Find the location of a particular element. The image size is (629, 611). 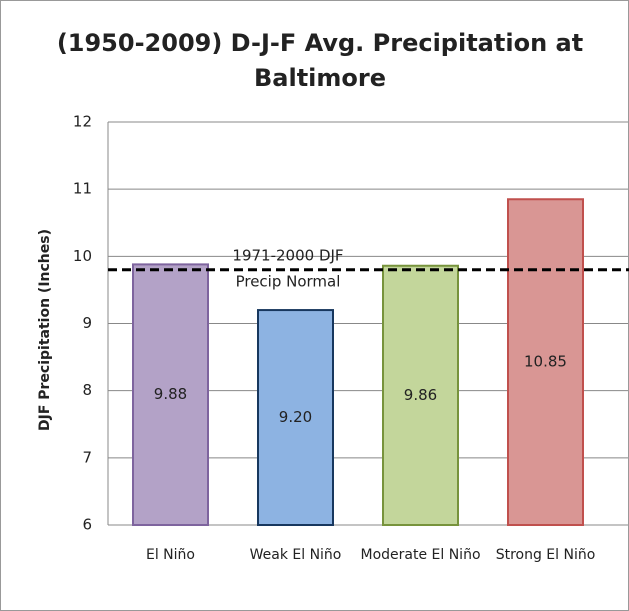

x-tick-label: El Niño is located at coordinates (170, 555).